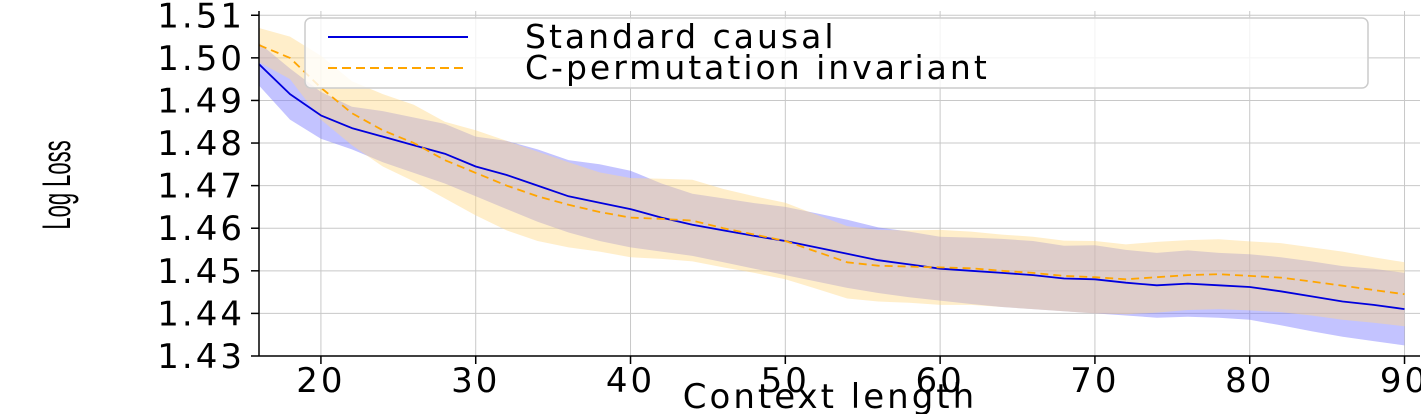 Image resolution: width=1421 pixels, height=414 pixels. Describe the element at coordinates (56, 184) in the screenshot. I see `y-axis-label: Log Loss` at that location.